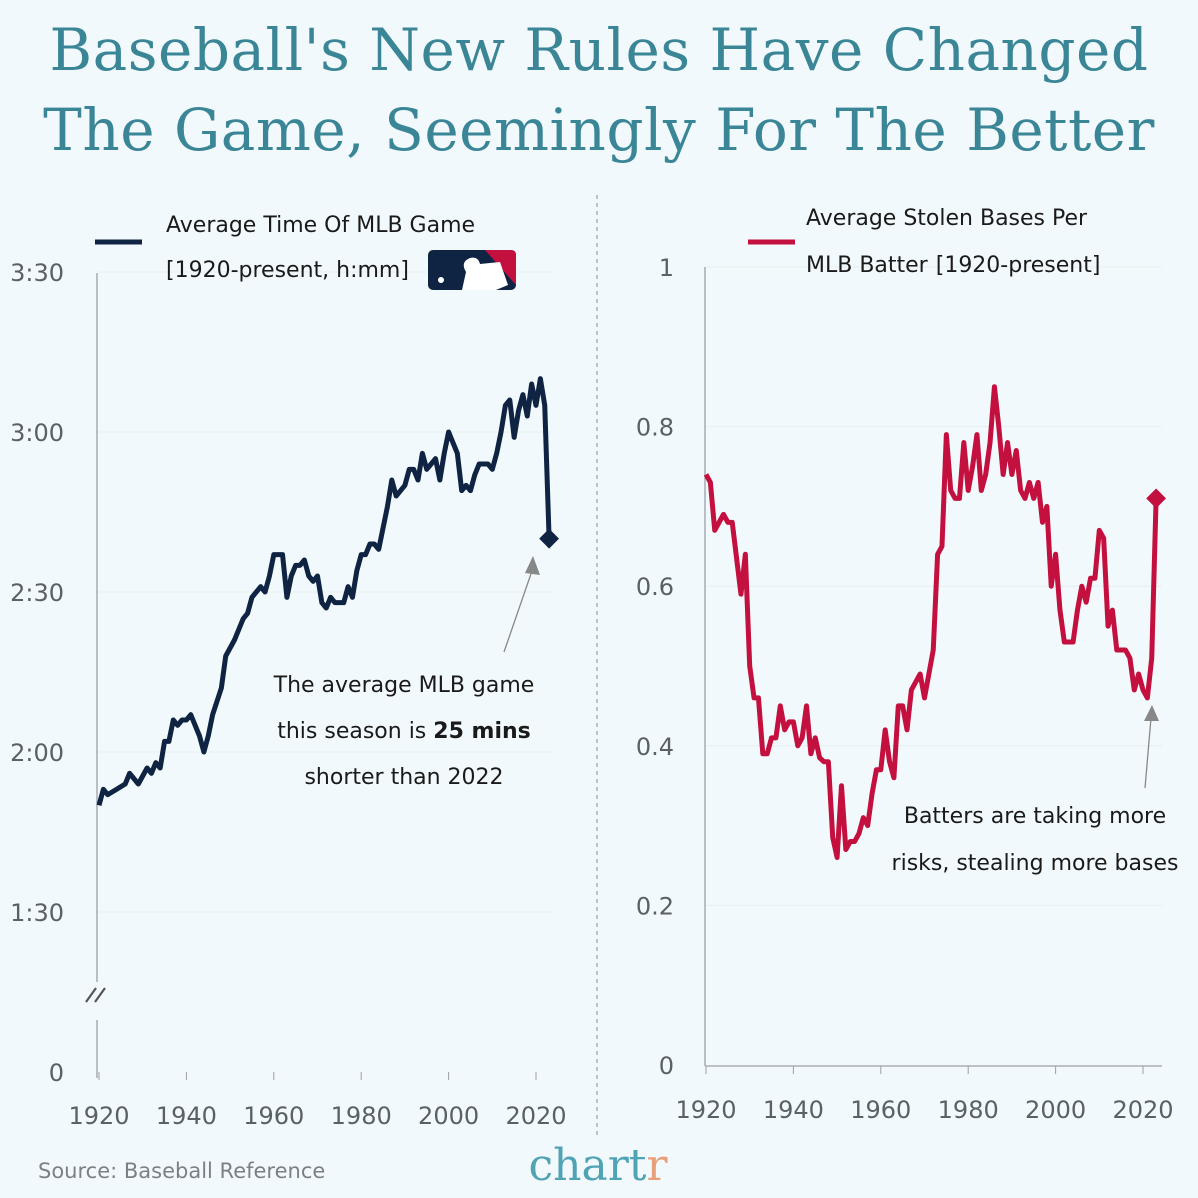  Describe the element at coordinates (947, 218) in the screenshot. I see `steals-legend-title: Average Stolen Bases Per` at that location.